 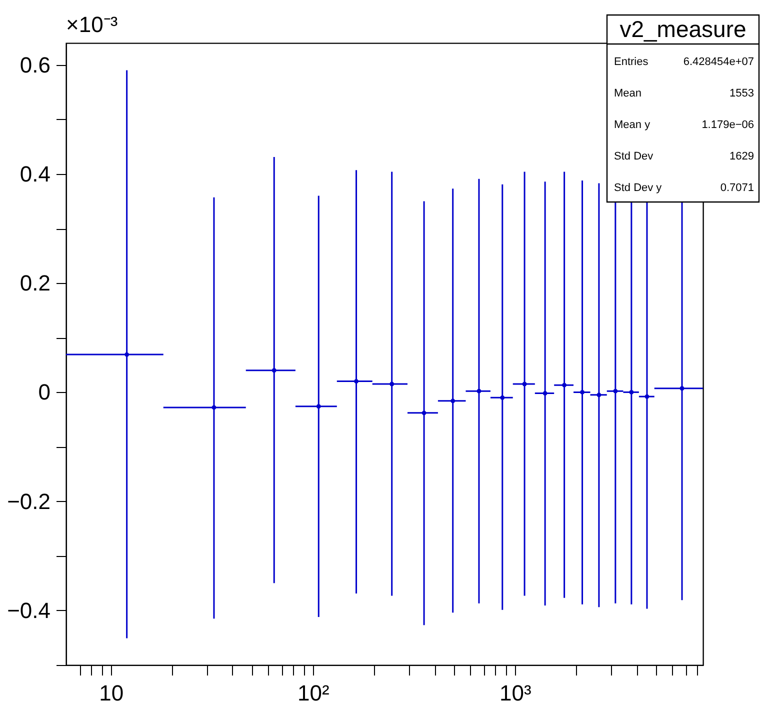 I want to click on annotation: Std Dev, so click(x=634, y=156).